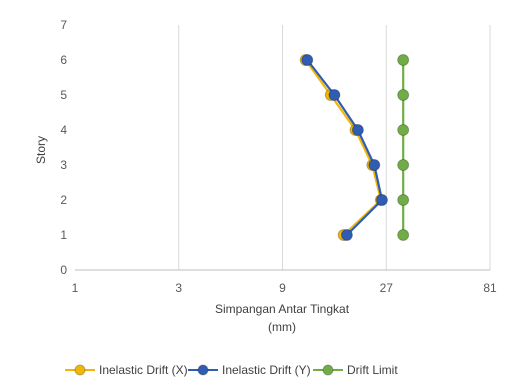 The height and width of the screenshot is (392, 505). Describe the element at coordinates (143, 370) in the screenshot. I see `legend-label: Inelastic Drift (X)` at that location.